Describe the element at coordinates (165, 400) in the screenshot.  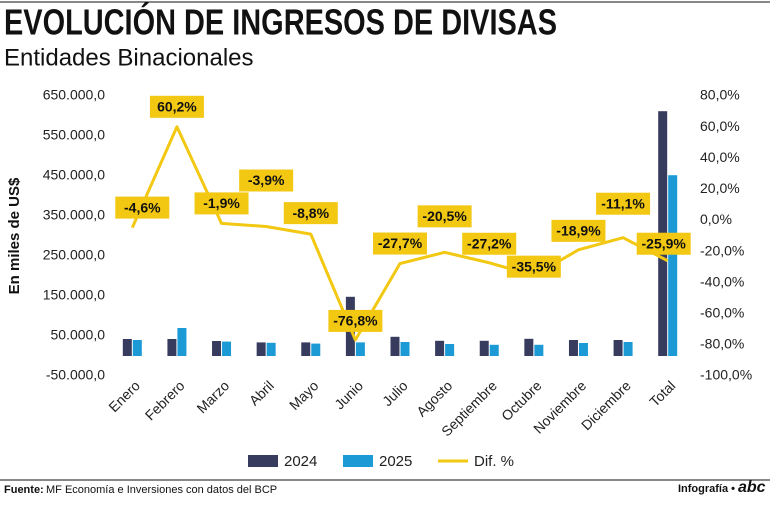
I see `x-tick-label: Febrero` at that location.